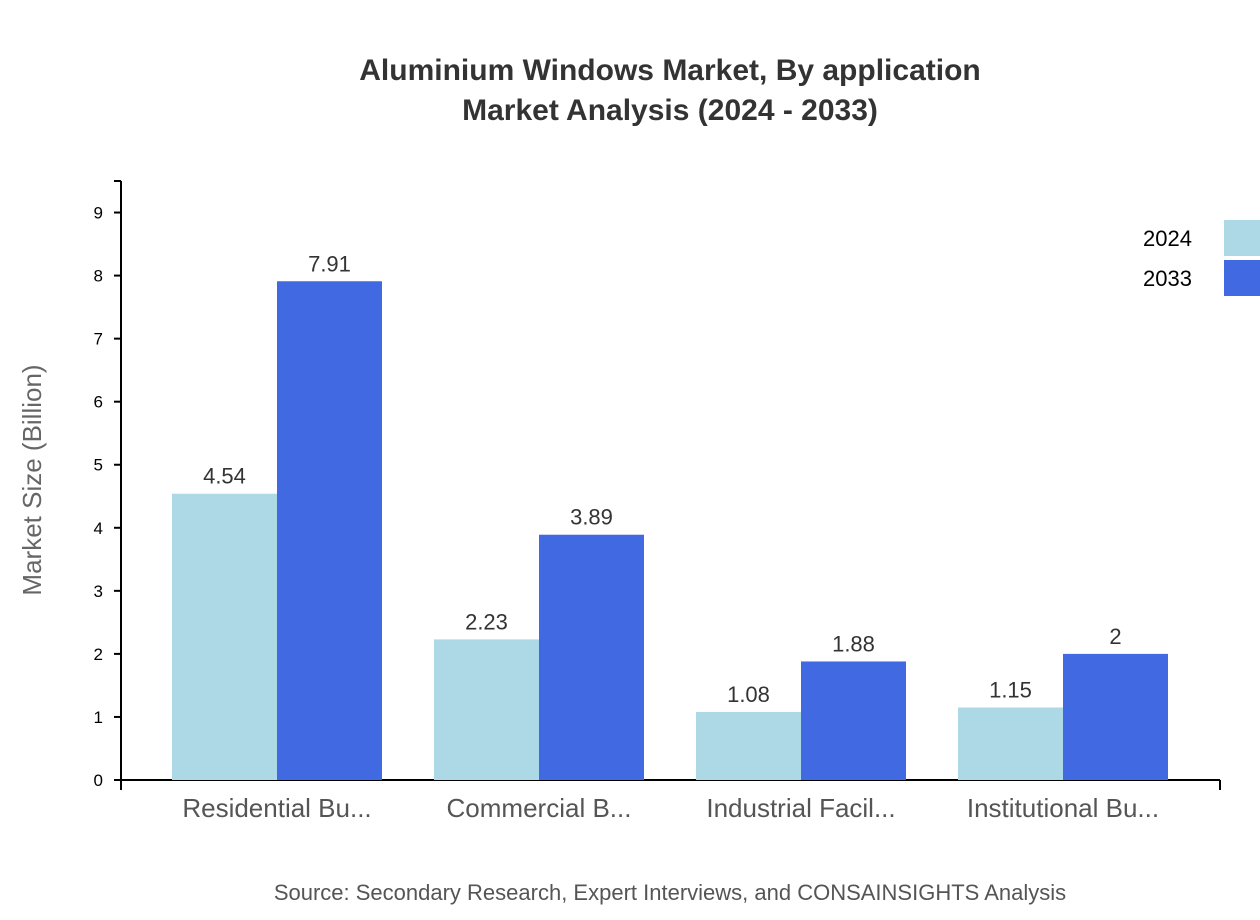 Image resolution: width=1260 pixels, height=920 pixels. I want to click on legend-label: 2033, so click(1167, 278).